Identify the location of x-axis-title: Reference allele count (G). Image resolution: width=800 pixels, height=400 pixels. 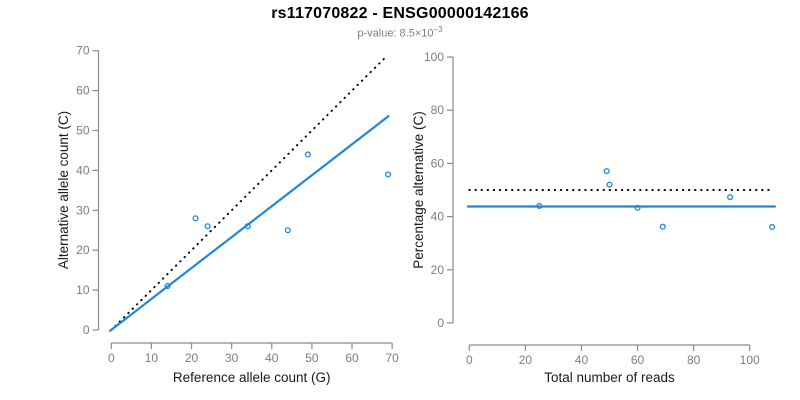
(252, 377).